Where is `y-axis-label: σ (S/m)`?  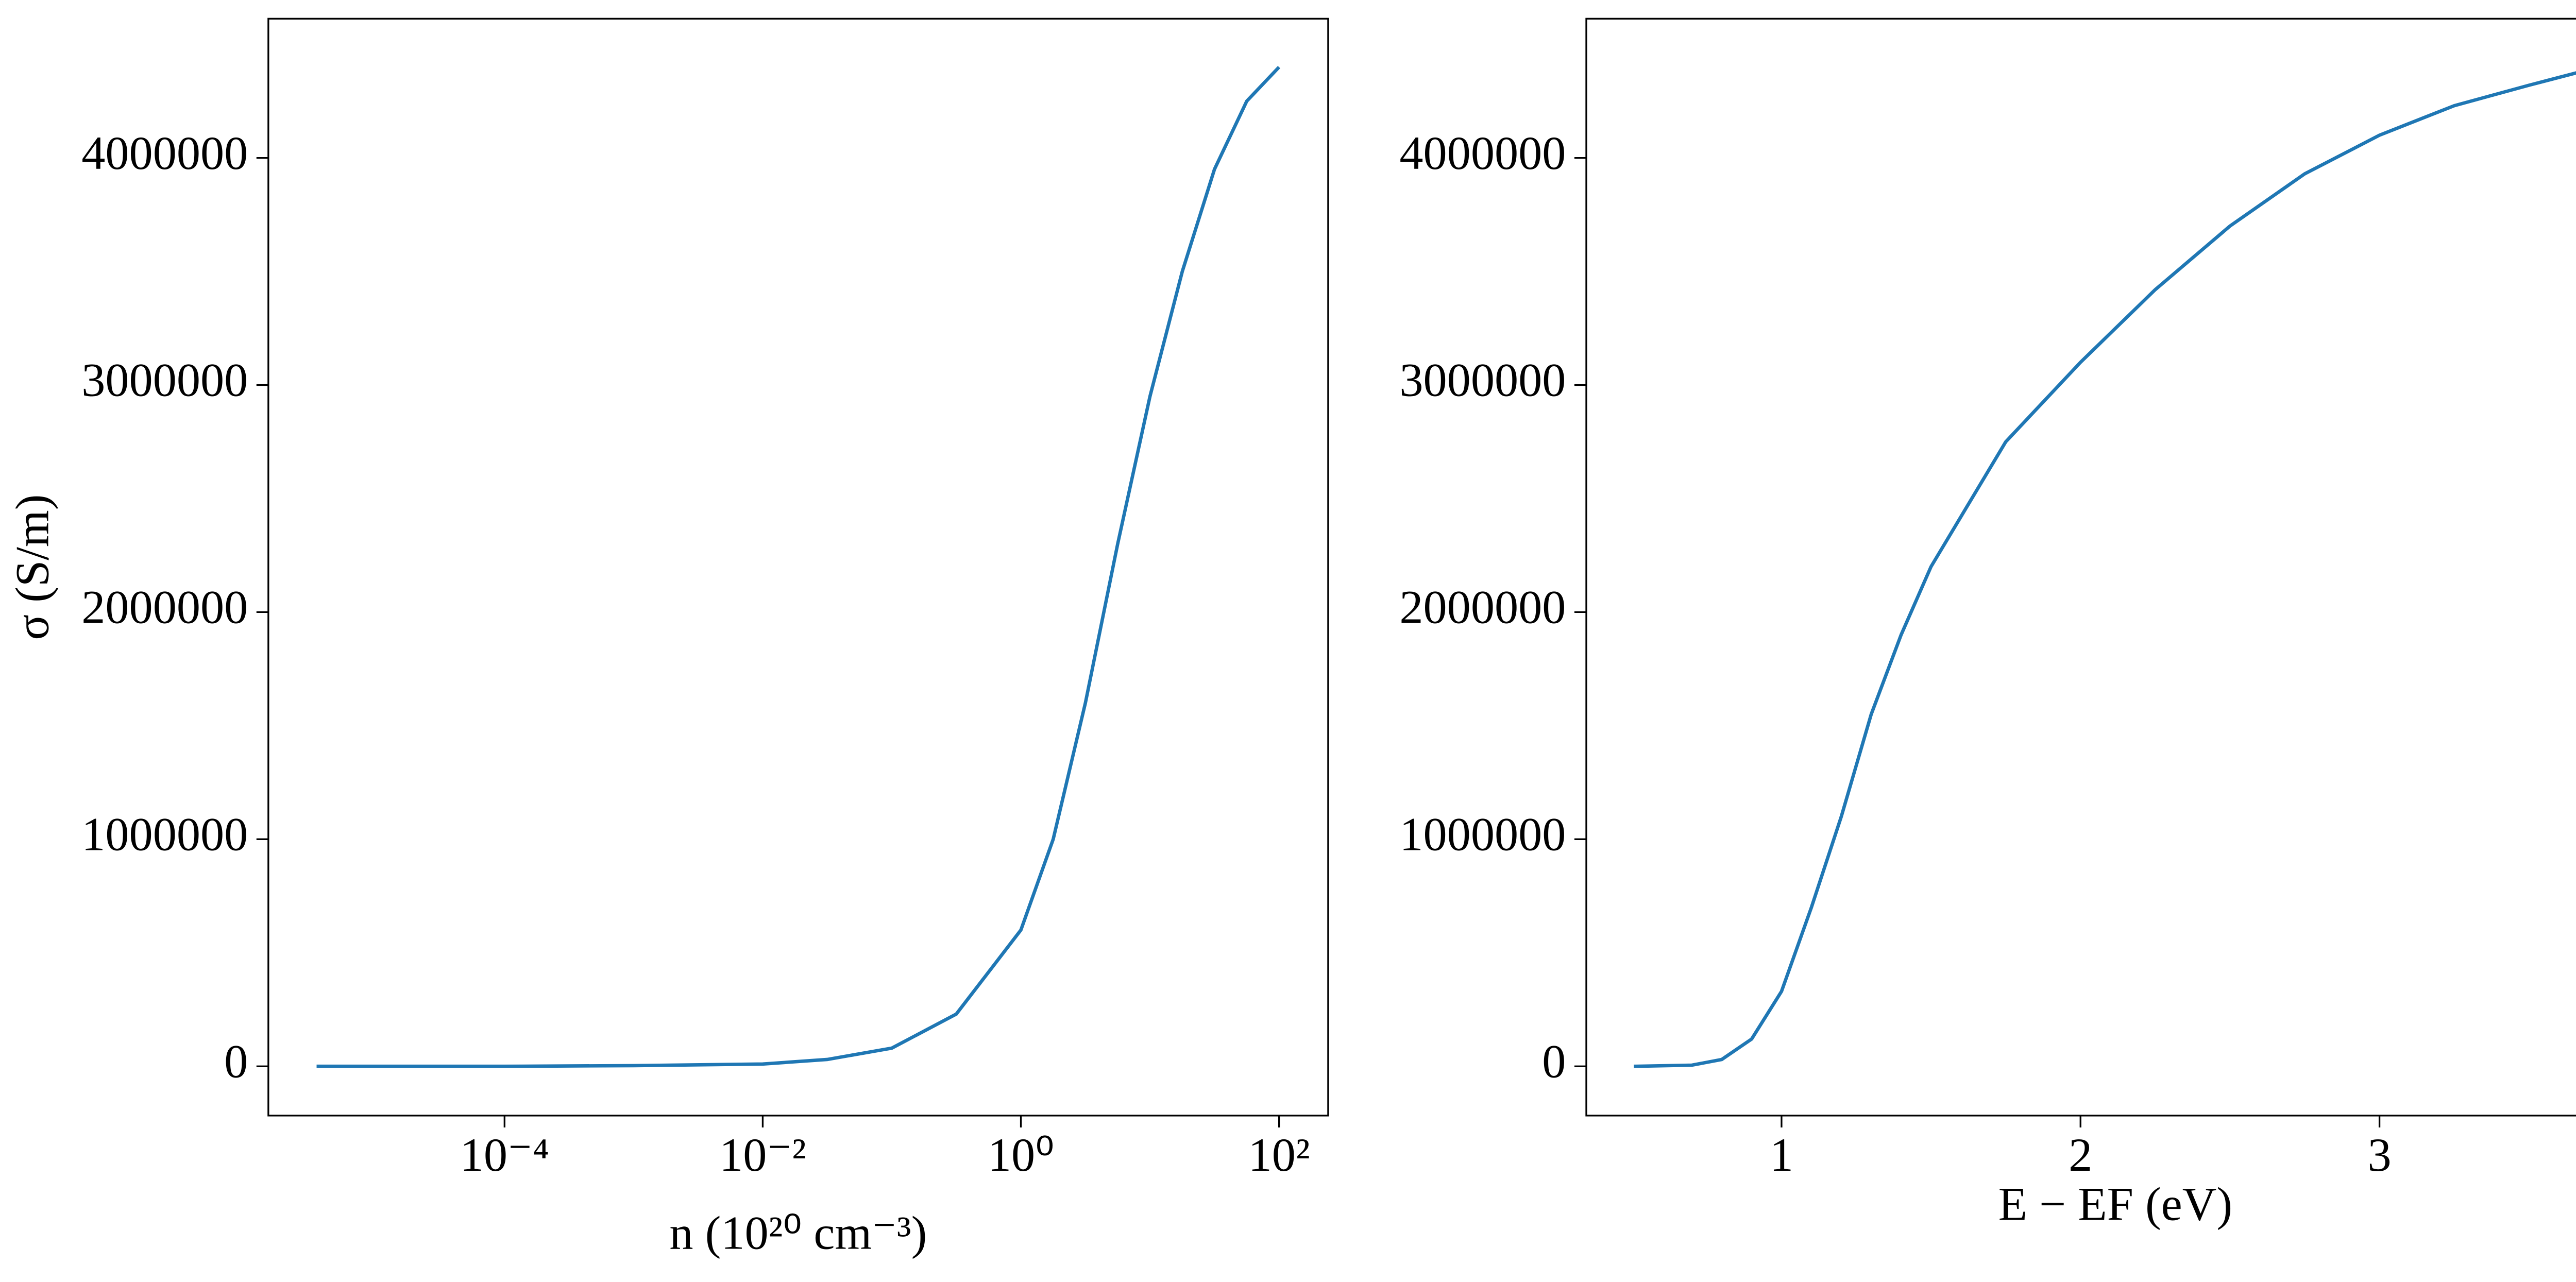
y-axis-label: σ (S/m) is located at coordinates (32, 567).